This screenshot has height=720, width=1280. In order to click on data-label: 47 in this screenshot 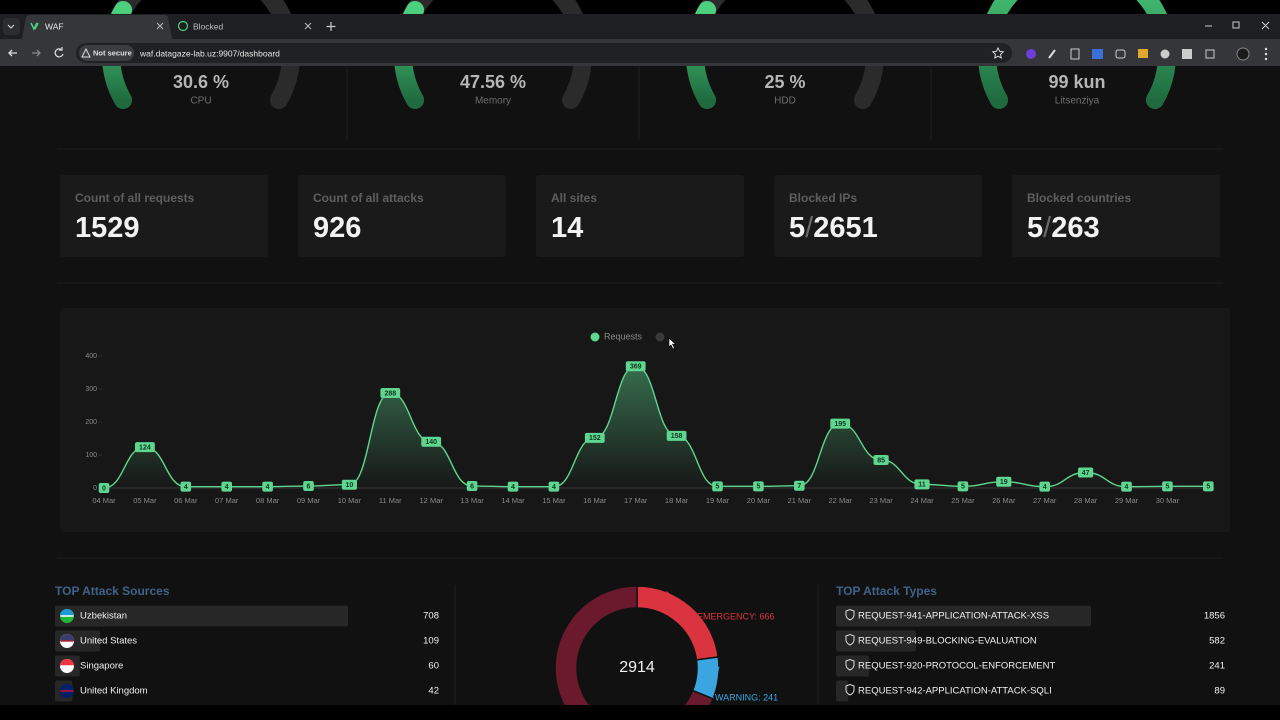, I will do `click(1086, 473)`.